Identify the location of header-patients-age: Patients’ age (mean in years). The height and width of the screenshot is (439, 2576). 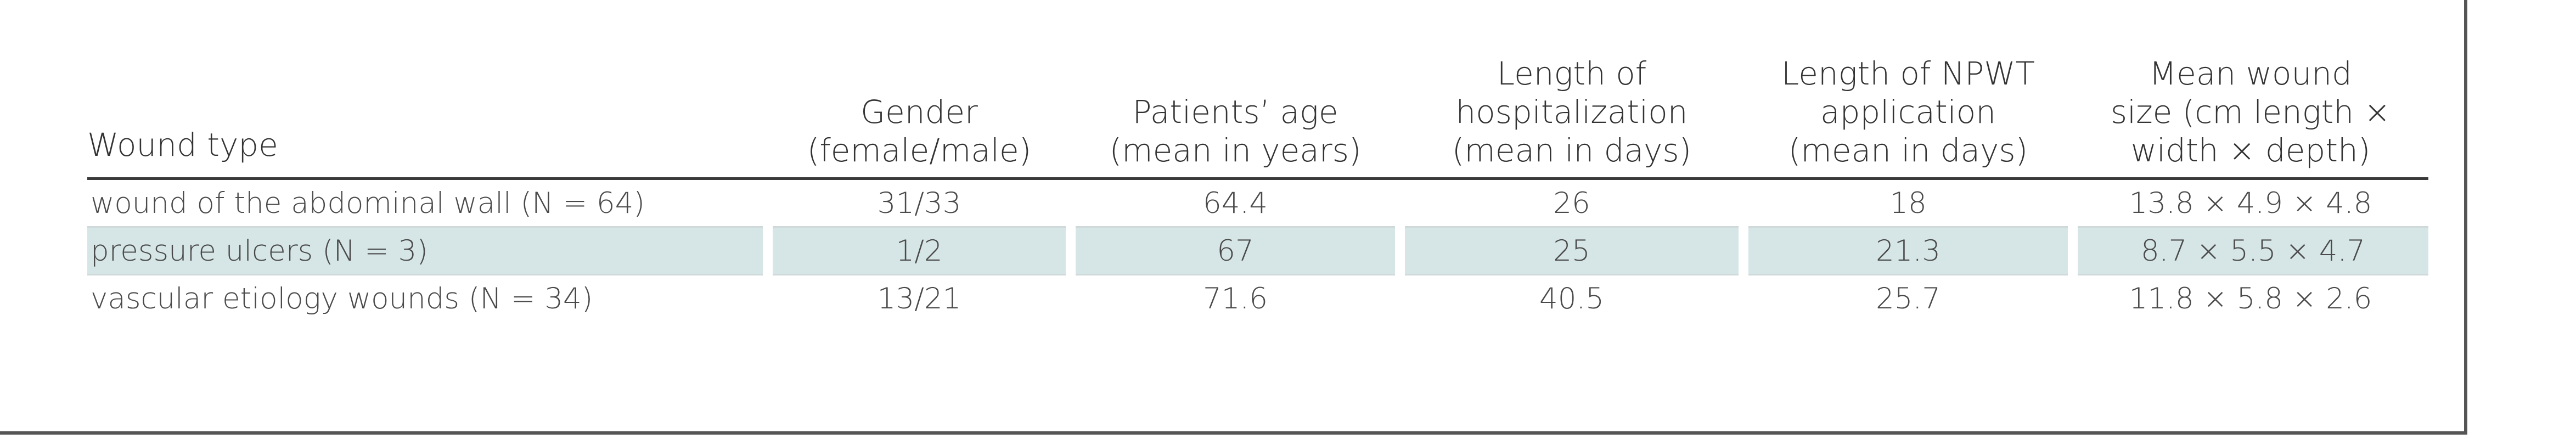
(1235, 131).